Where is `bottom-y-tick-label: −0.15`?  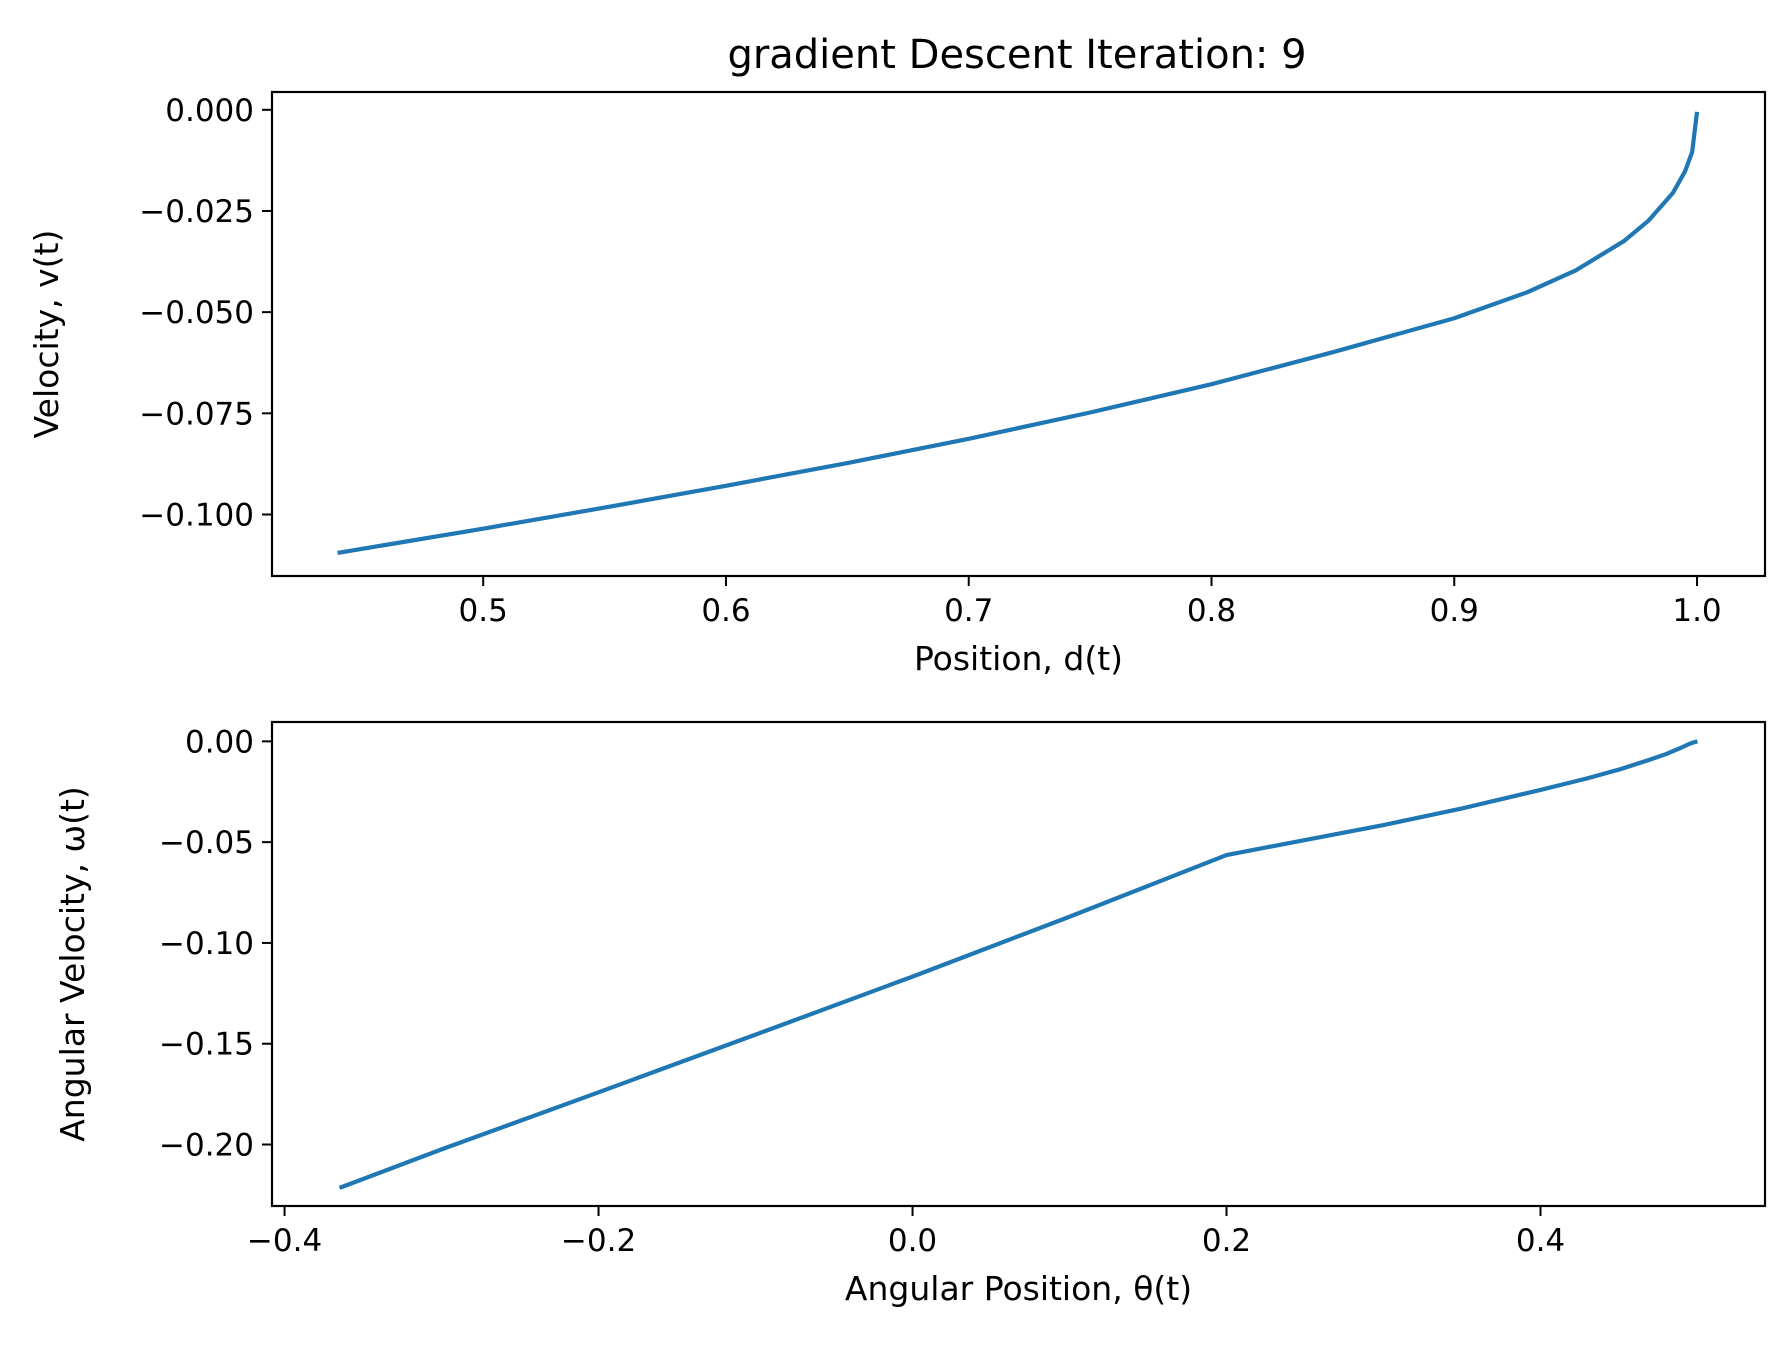
bottom-y-tick-label: −0.15 is located at coordinates (206, 1045).